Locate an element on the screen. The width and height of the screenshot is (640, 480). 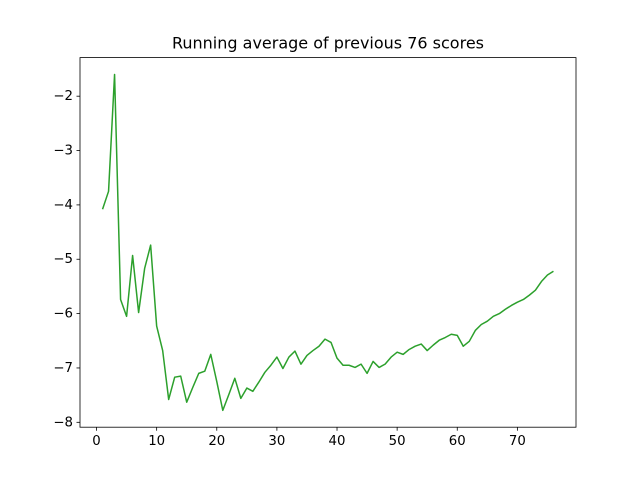
y-tick-label: −6 is located at coordinates (63, 314).